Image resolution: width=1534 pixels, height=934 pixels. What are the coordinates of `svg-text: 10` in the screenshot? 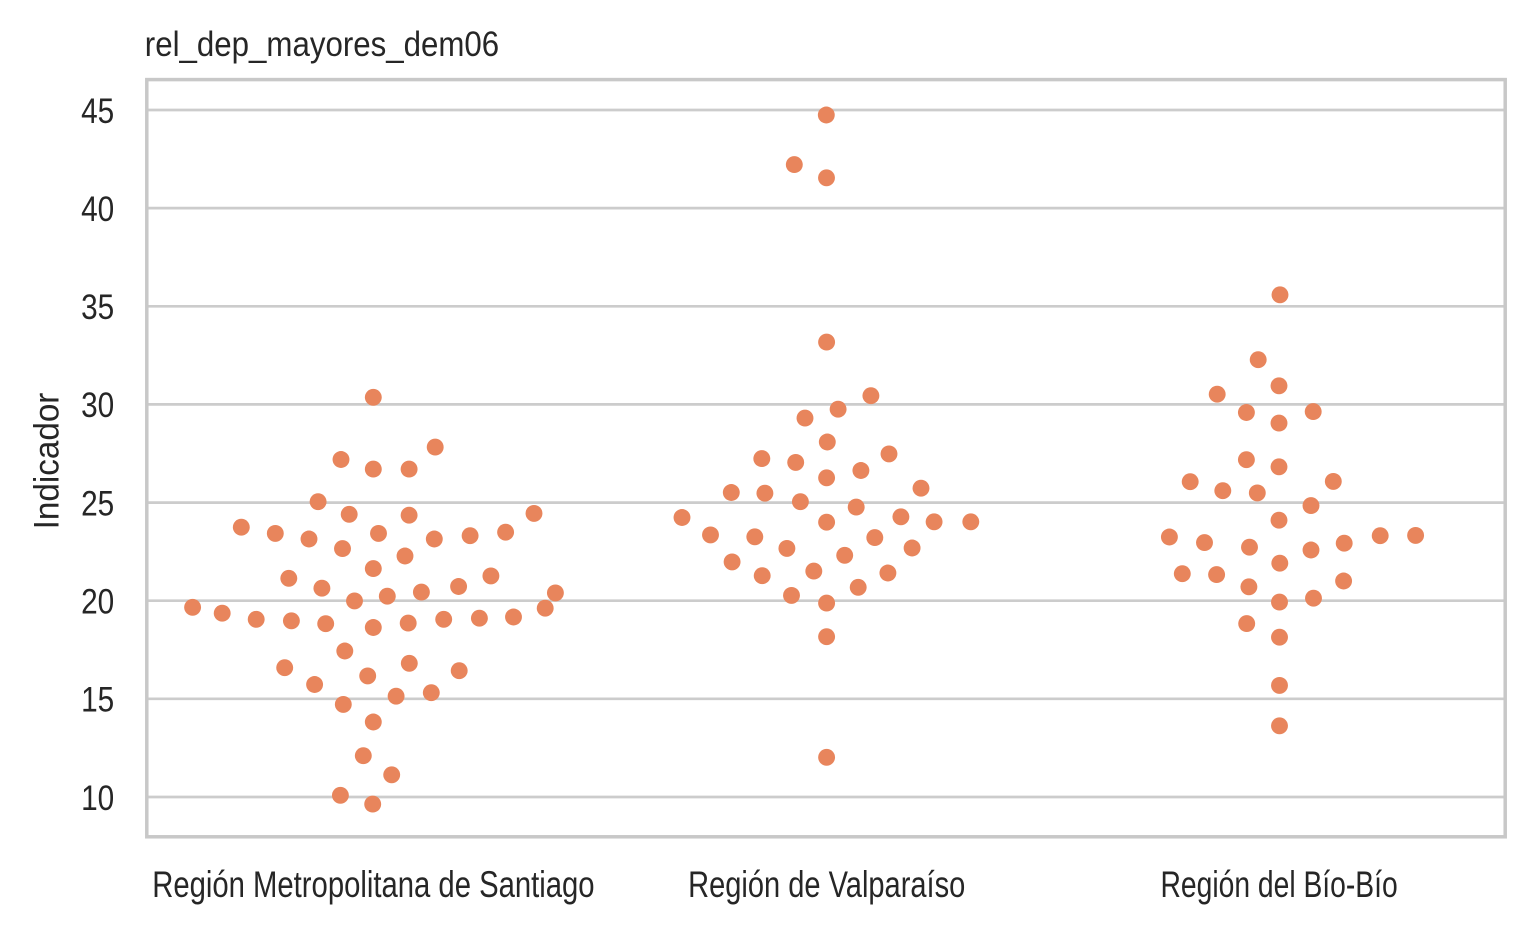 It's located at (97, 798).